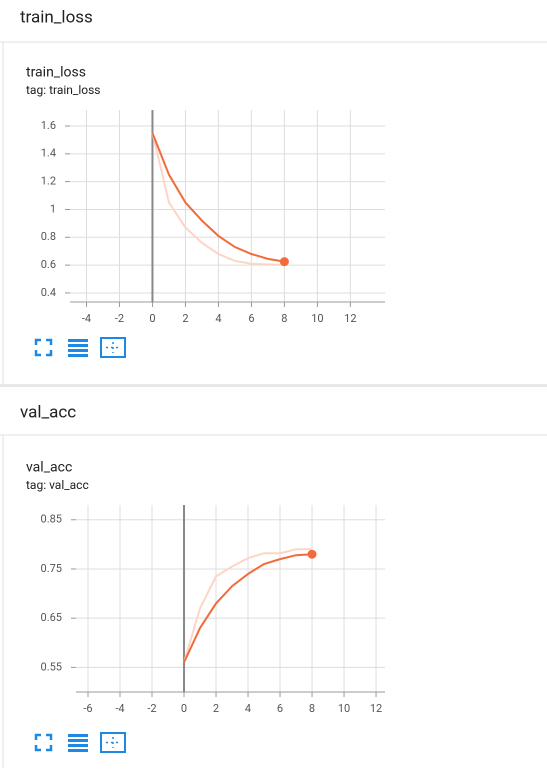 The image size is (547, 772). Describe the element at coordinates (51, 519) in the screenshot. I see `y-tick-label: 0.85` at that location.